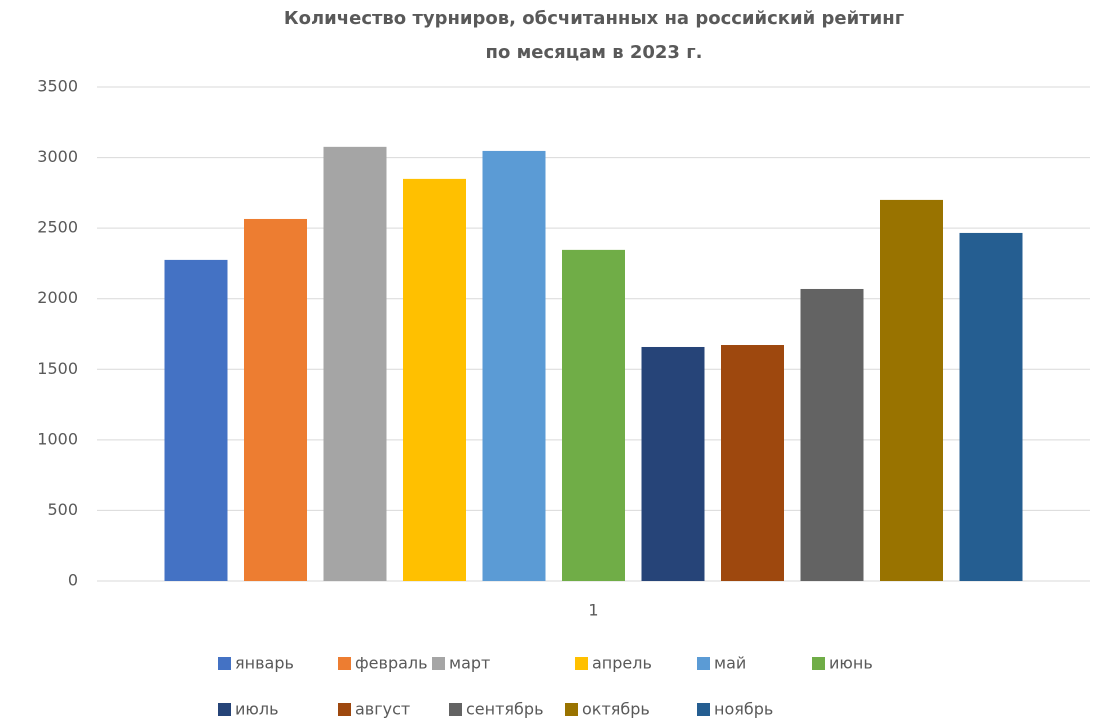  Describe the element at coordinates (594, 52) in the screenshot. I see `chart-title: по месяцам в 2023 г.` at that location.